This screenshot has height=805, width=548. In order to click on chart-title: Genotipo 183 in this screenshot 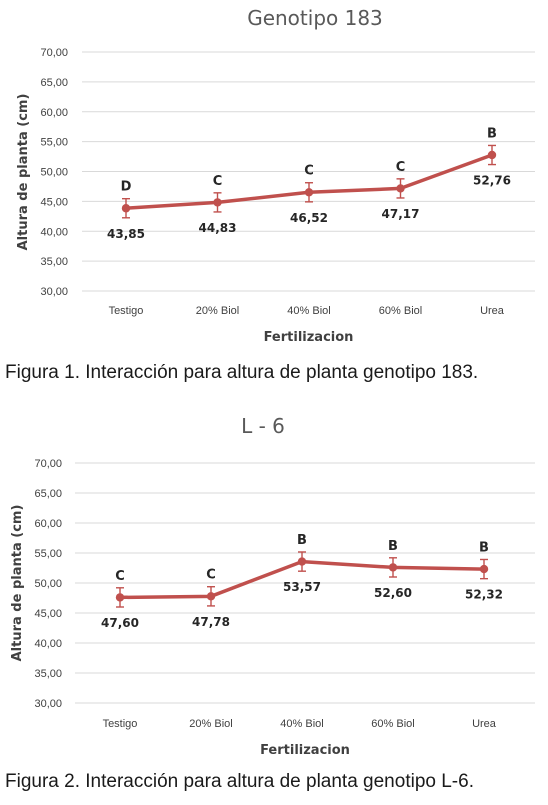, I will do `click(315, 18)`.